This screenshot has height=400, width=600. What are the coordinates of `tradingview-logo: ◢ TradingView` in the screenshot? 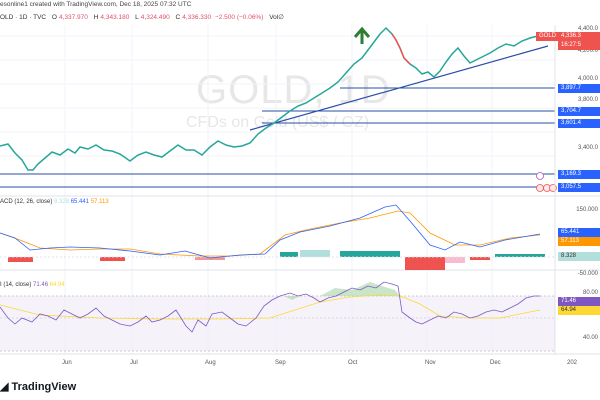 It's located at (38, 387).